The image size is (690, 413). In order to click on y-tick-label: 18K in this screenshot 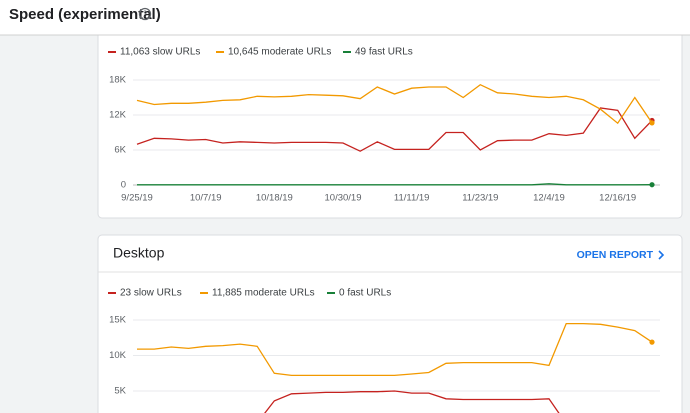, I will do `click(118, 80)`.